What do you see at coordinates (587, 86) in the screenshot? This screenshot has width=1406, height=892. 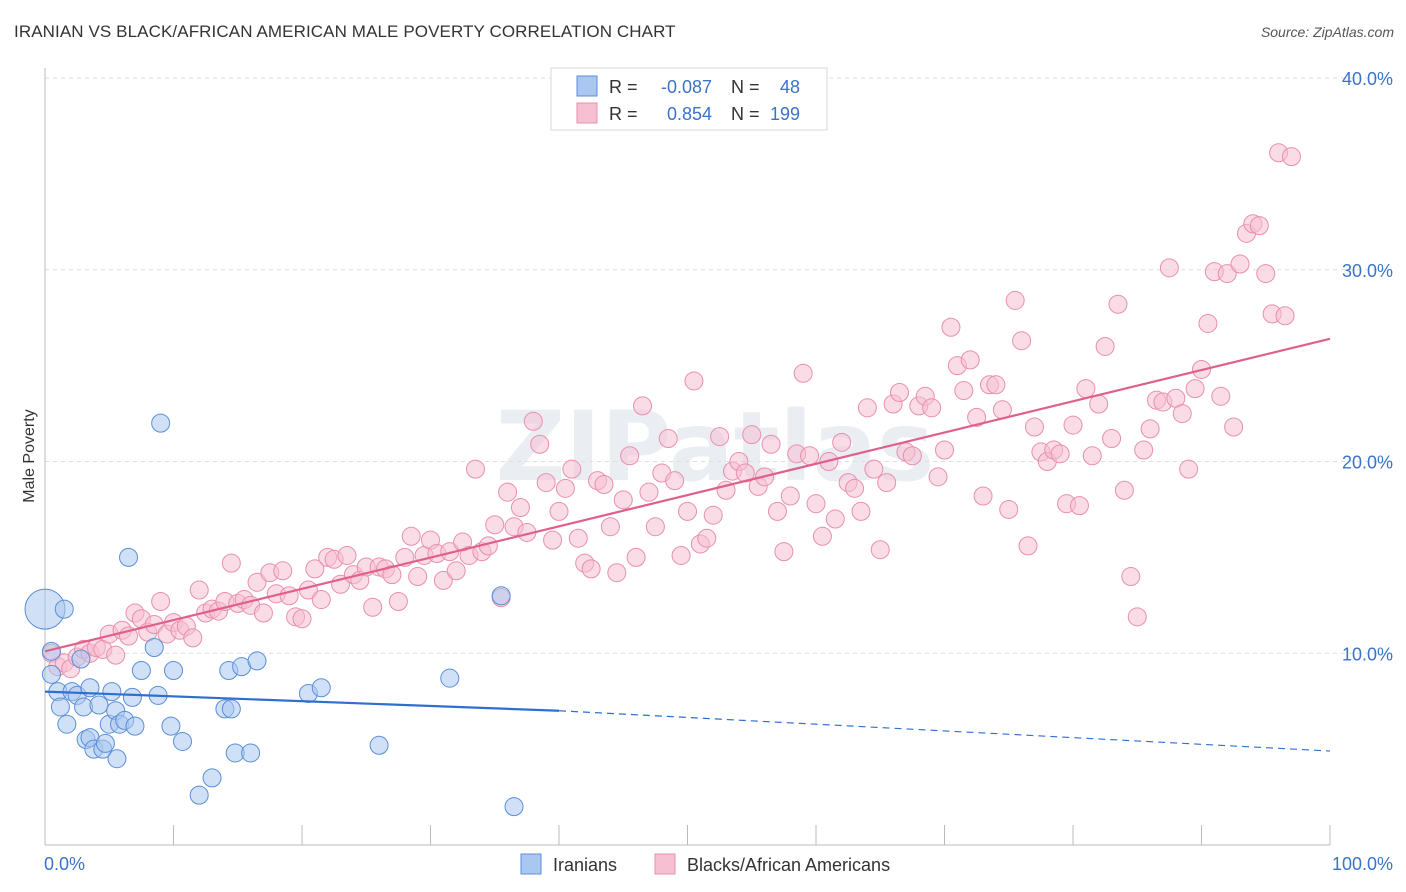 I see `stats-swatch-iranians` at bounding box center [587, 86].